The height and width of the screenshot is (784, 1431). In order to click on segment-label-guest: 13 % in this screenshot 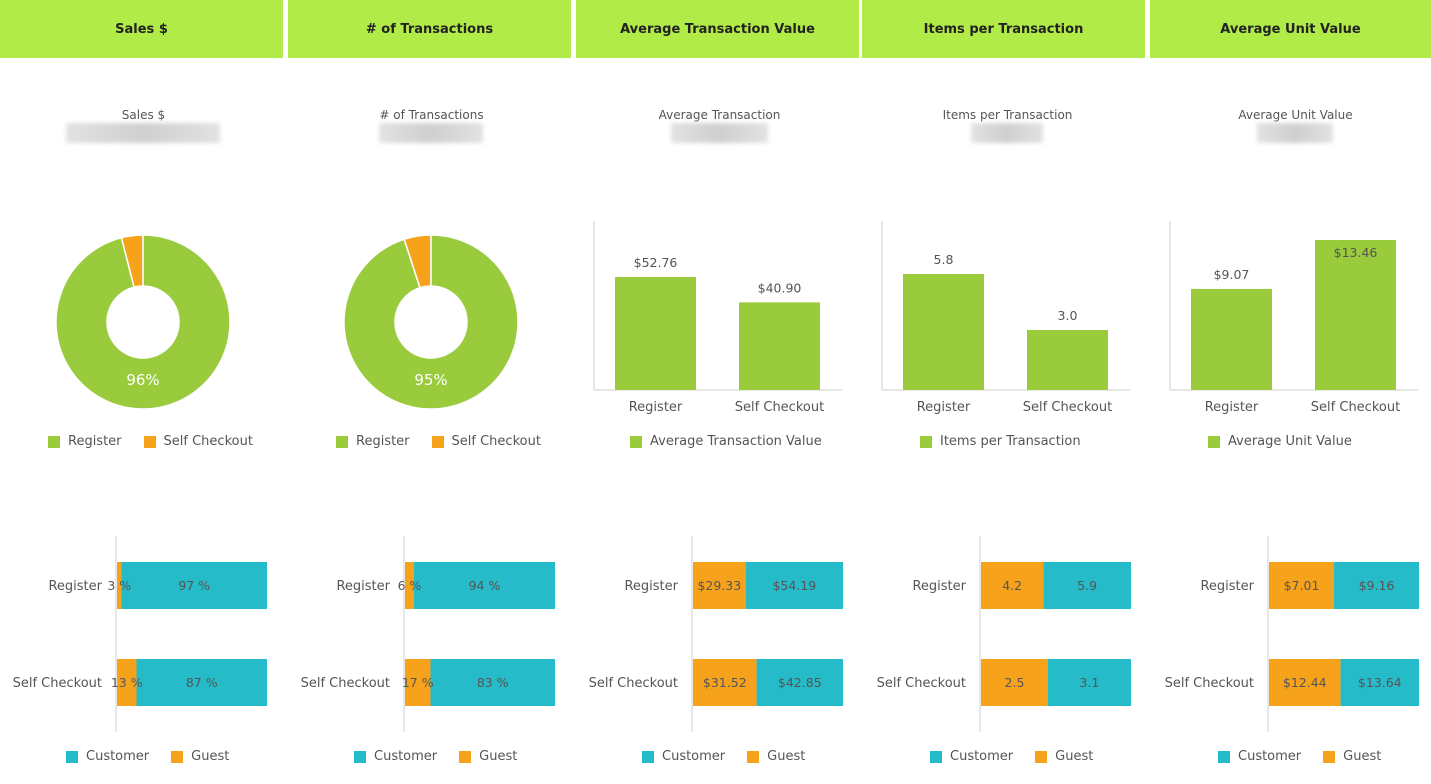, I will do `click(127, 682)`.